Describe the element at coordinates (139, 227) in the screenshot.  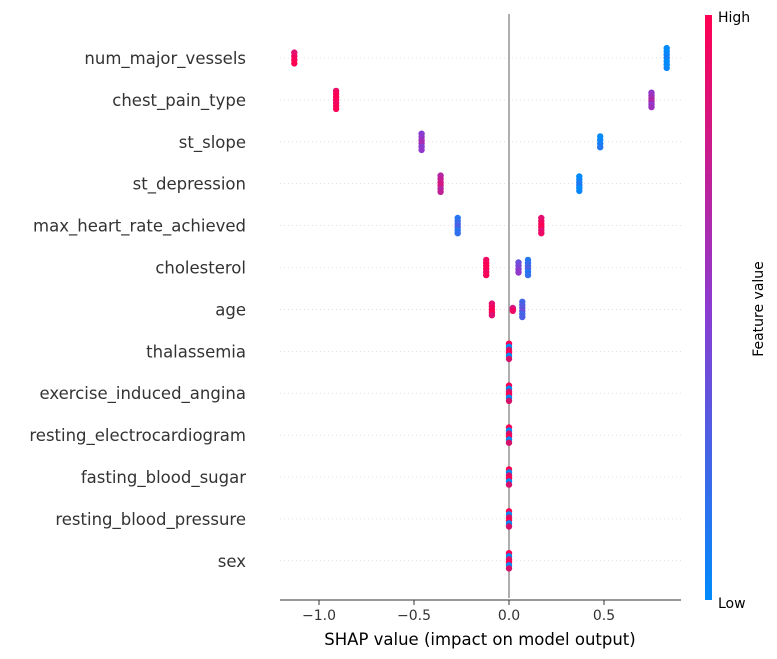
I see `feature-label: max_heart_rate_achieved` at that location.